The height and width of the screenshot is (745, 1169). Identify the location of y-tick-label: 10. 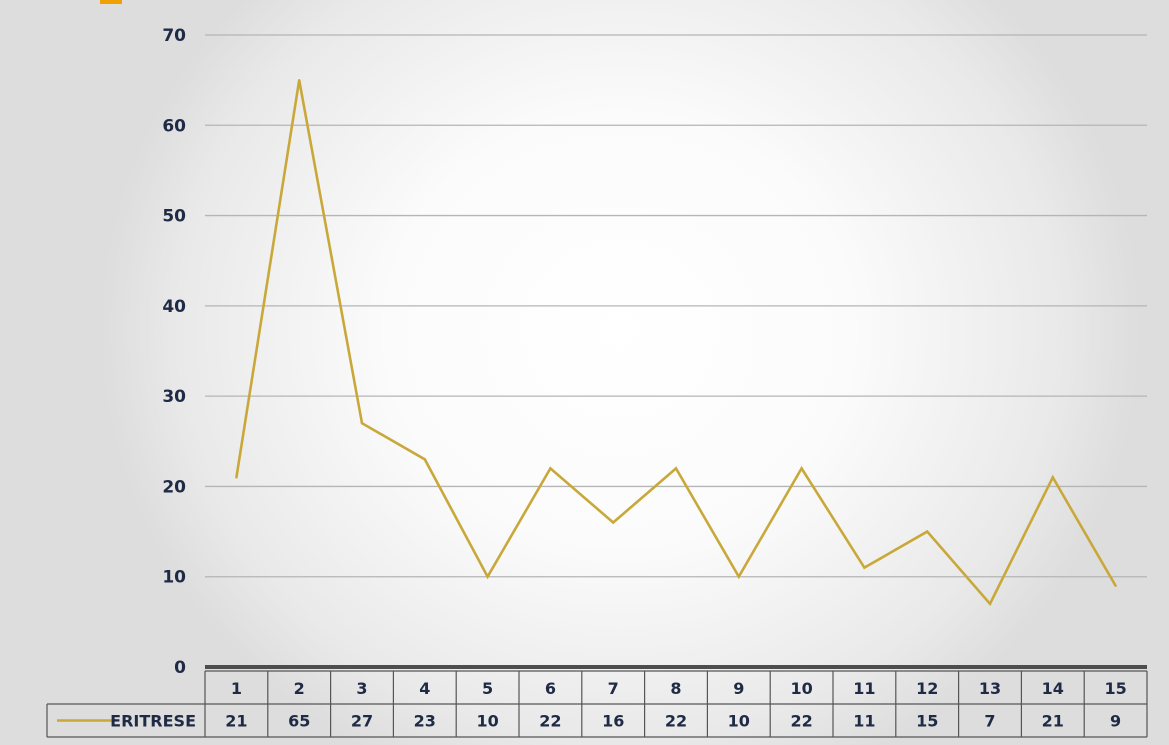
(174, 578).